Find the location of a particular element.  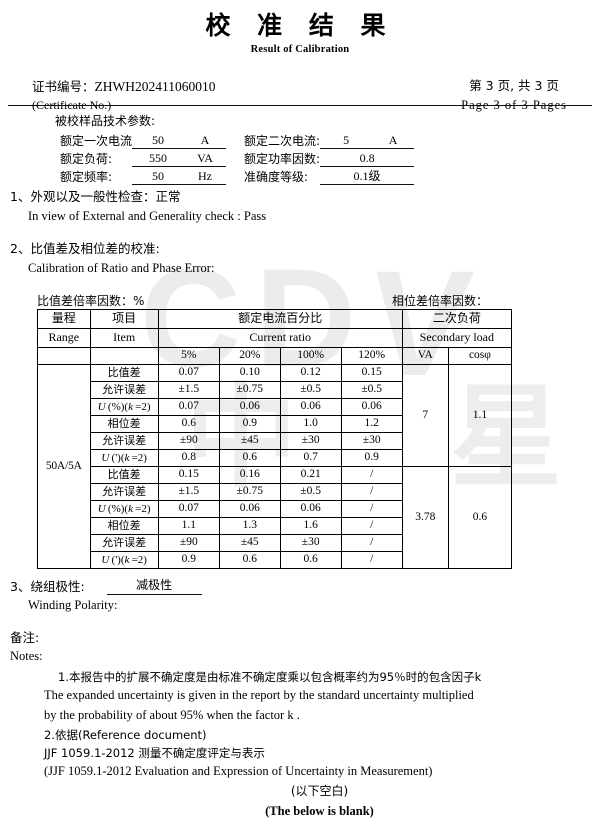

param-unit-rated-burden: VA is located at coordinates (205, 157).